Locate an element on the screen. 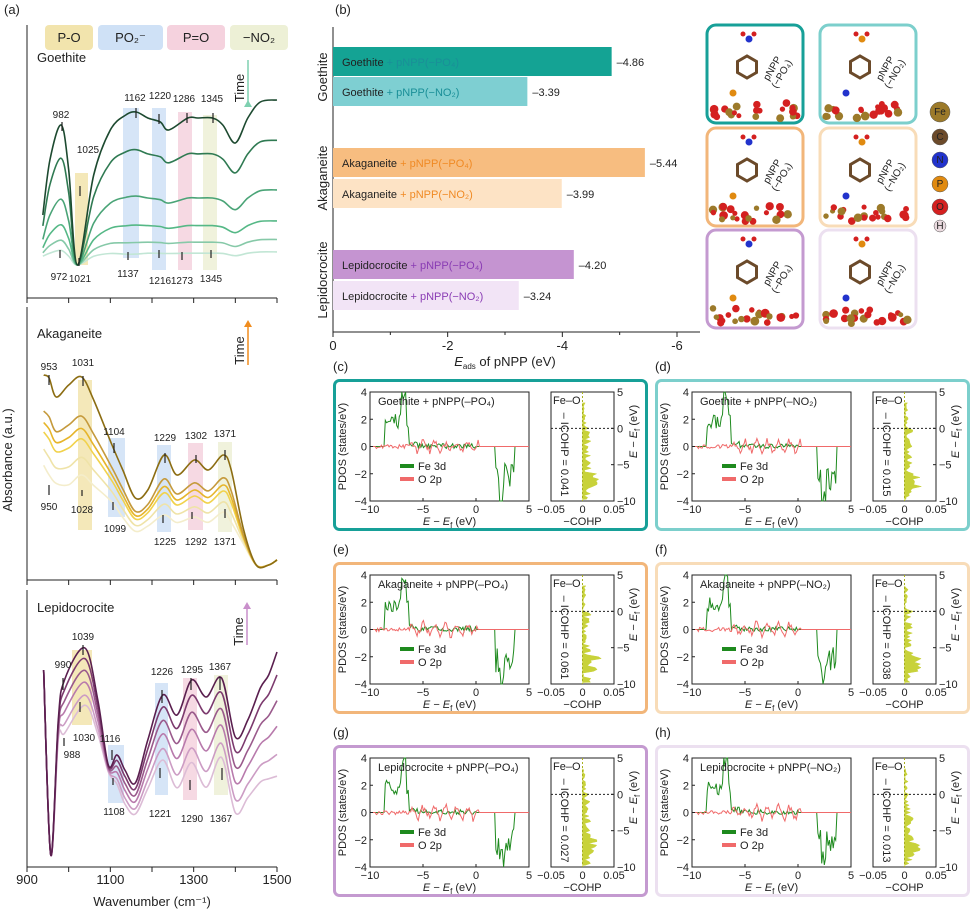 The width and height of the screenshot is (976, 916). peak-label: 1371 is located at coordinates (225, 434).